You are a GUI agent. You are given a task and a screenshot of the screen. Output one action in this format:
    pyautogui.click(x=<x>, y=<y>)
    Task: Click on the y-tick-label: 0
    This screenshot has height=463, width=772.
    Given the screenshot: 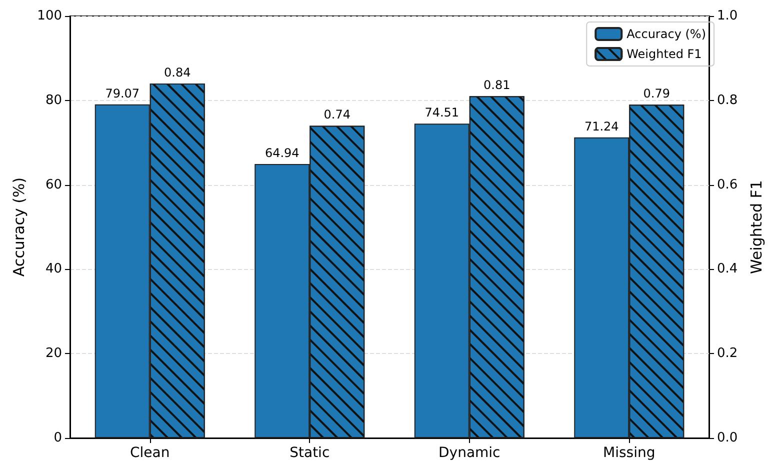 What is the action you would take?
    pyautogui.click(x=58, y=438)
    